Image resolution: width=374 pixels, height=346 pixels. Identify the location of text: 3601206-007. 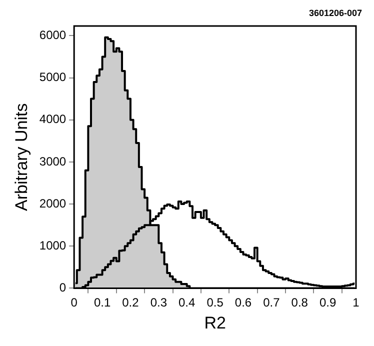
(335, 13).